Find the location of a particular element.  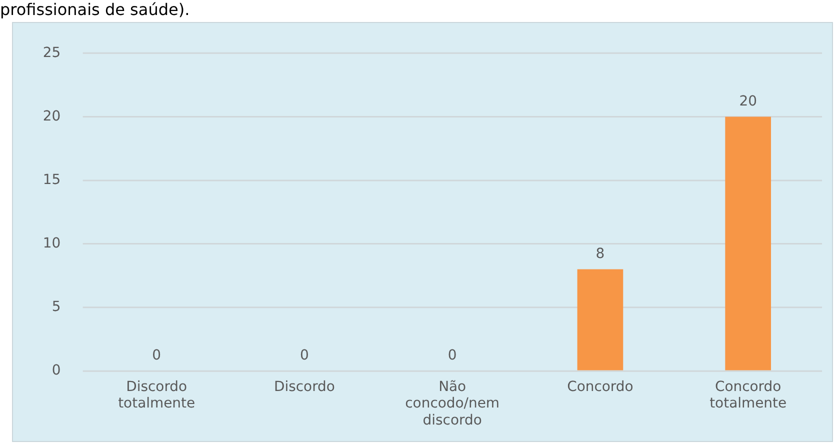

y-tick-label: 0 is located at coordinates (56, 370).